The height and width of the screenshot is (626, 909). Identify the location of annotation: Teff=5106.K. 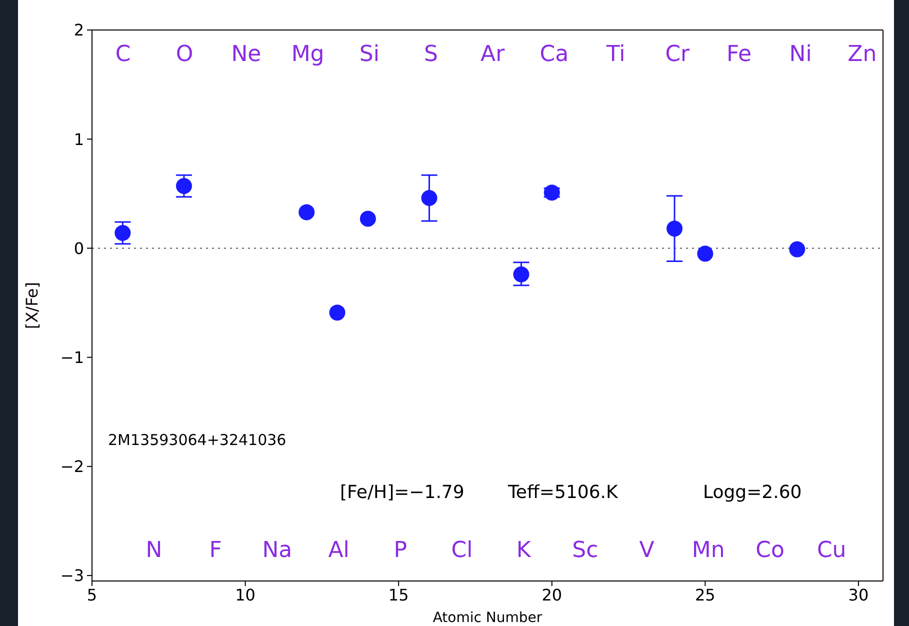
(563, 492).